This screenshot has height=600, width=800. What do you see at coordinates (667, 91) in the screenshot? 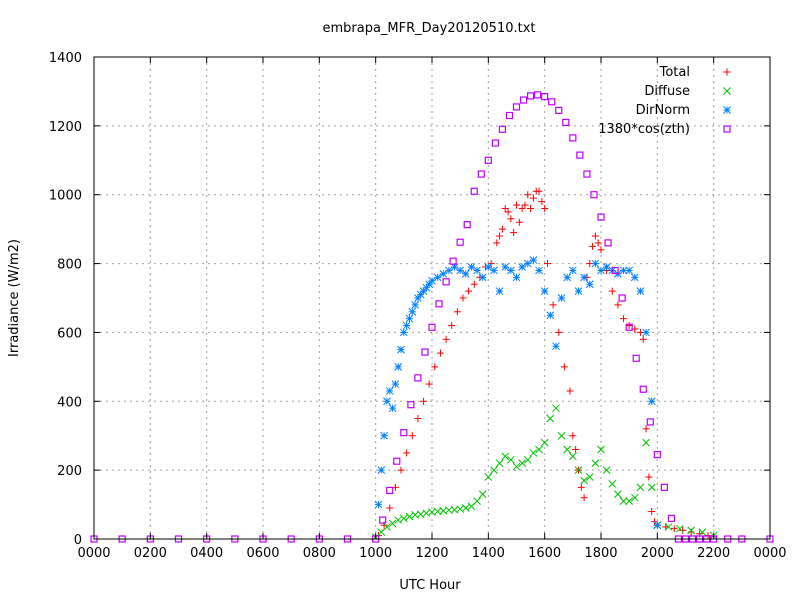
I see `legend-label: Diffuse` at bounding box center [667, 91].